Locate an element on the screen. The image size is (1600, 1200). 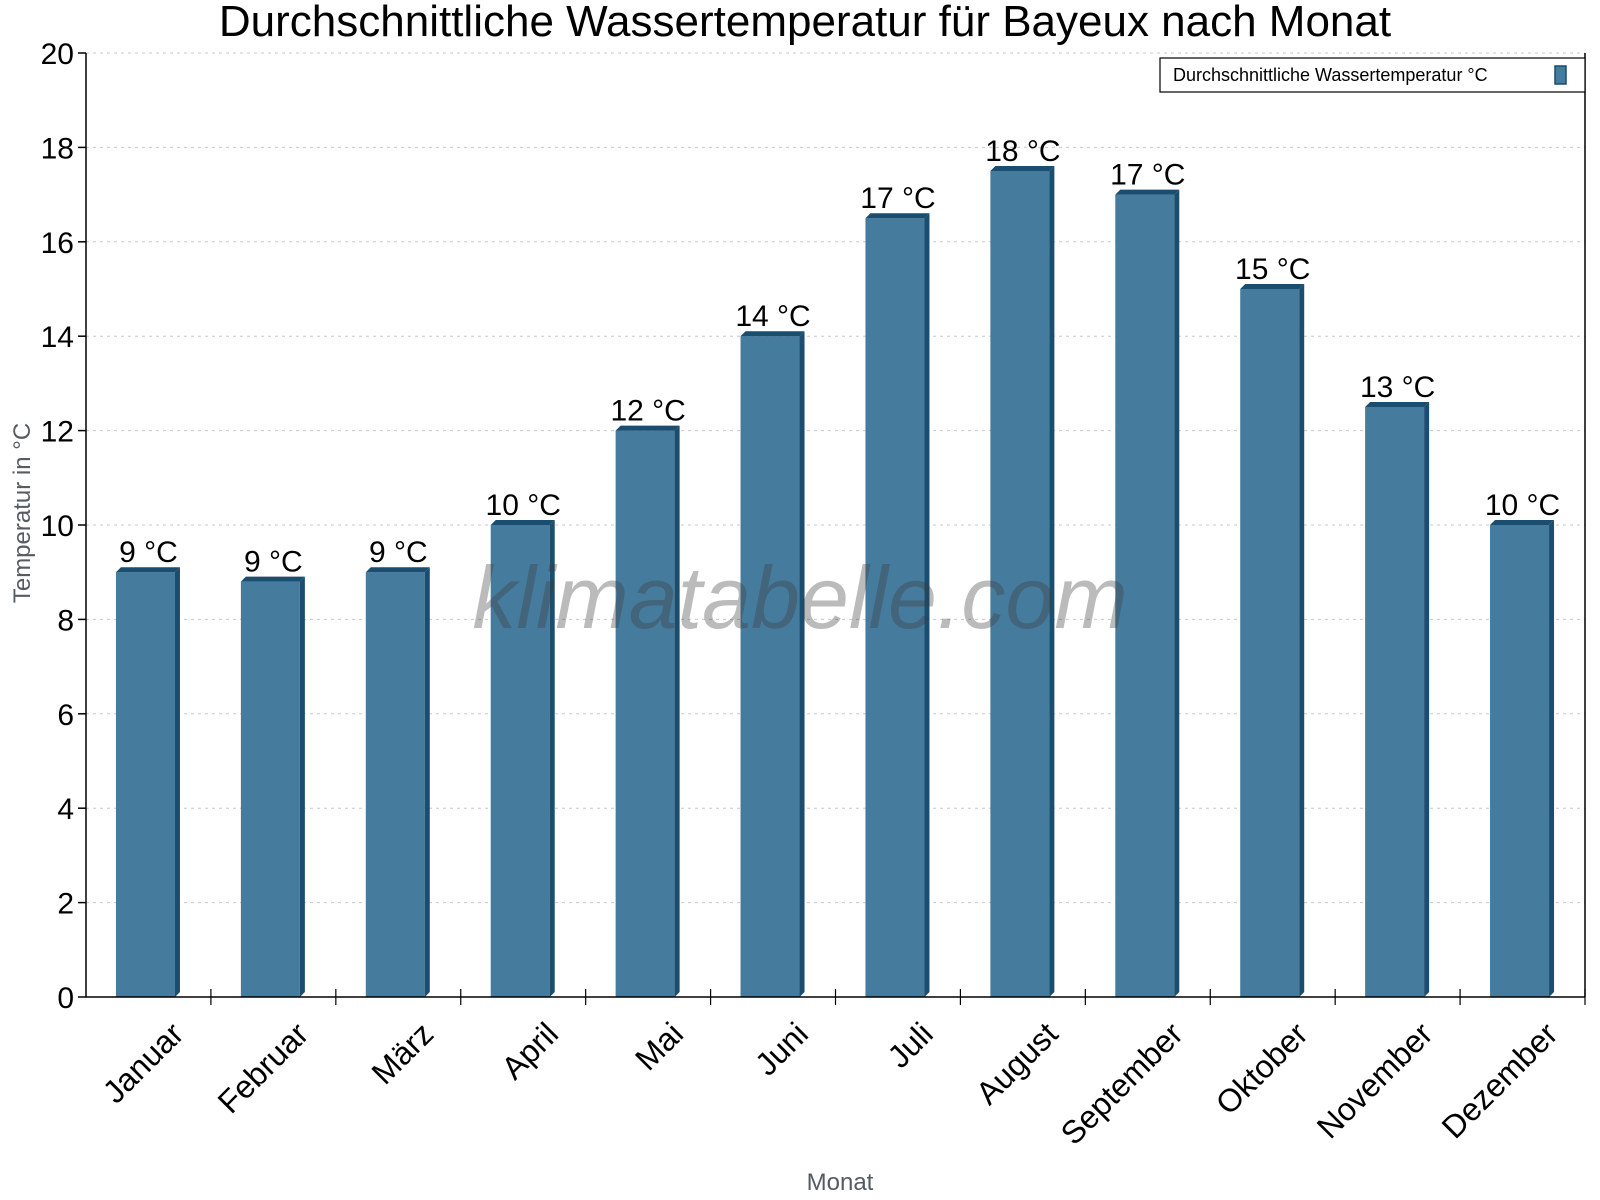
y-tick-label: 14 is located at coordinates (57, 337).